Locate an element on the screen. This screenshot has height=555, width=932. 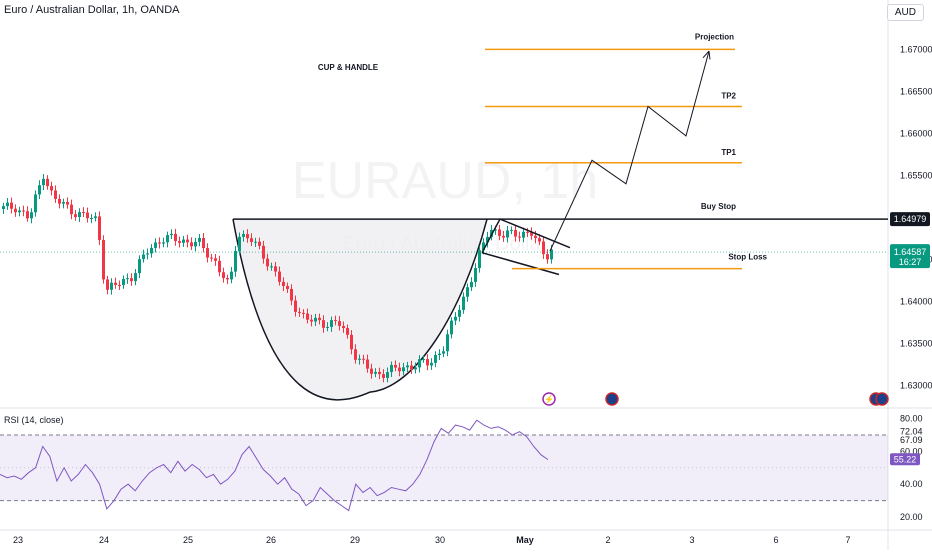
time-tick-label: 24 is located at coordinates (104, 540).